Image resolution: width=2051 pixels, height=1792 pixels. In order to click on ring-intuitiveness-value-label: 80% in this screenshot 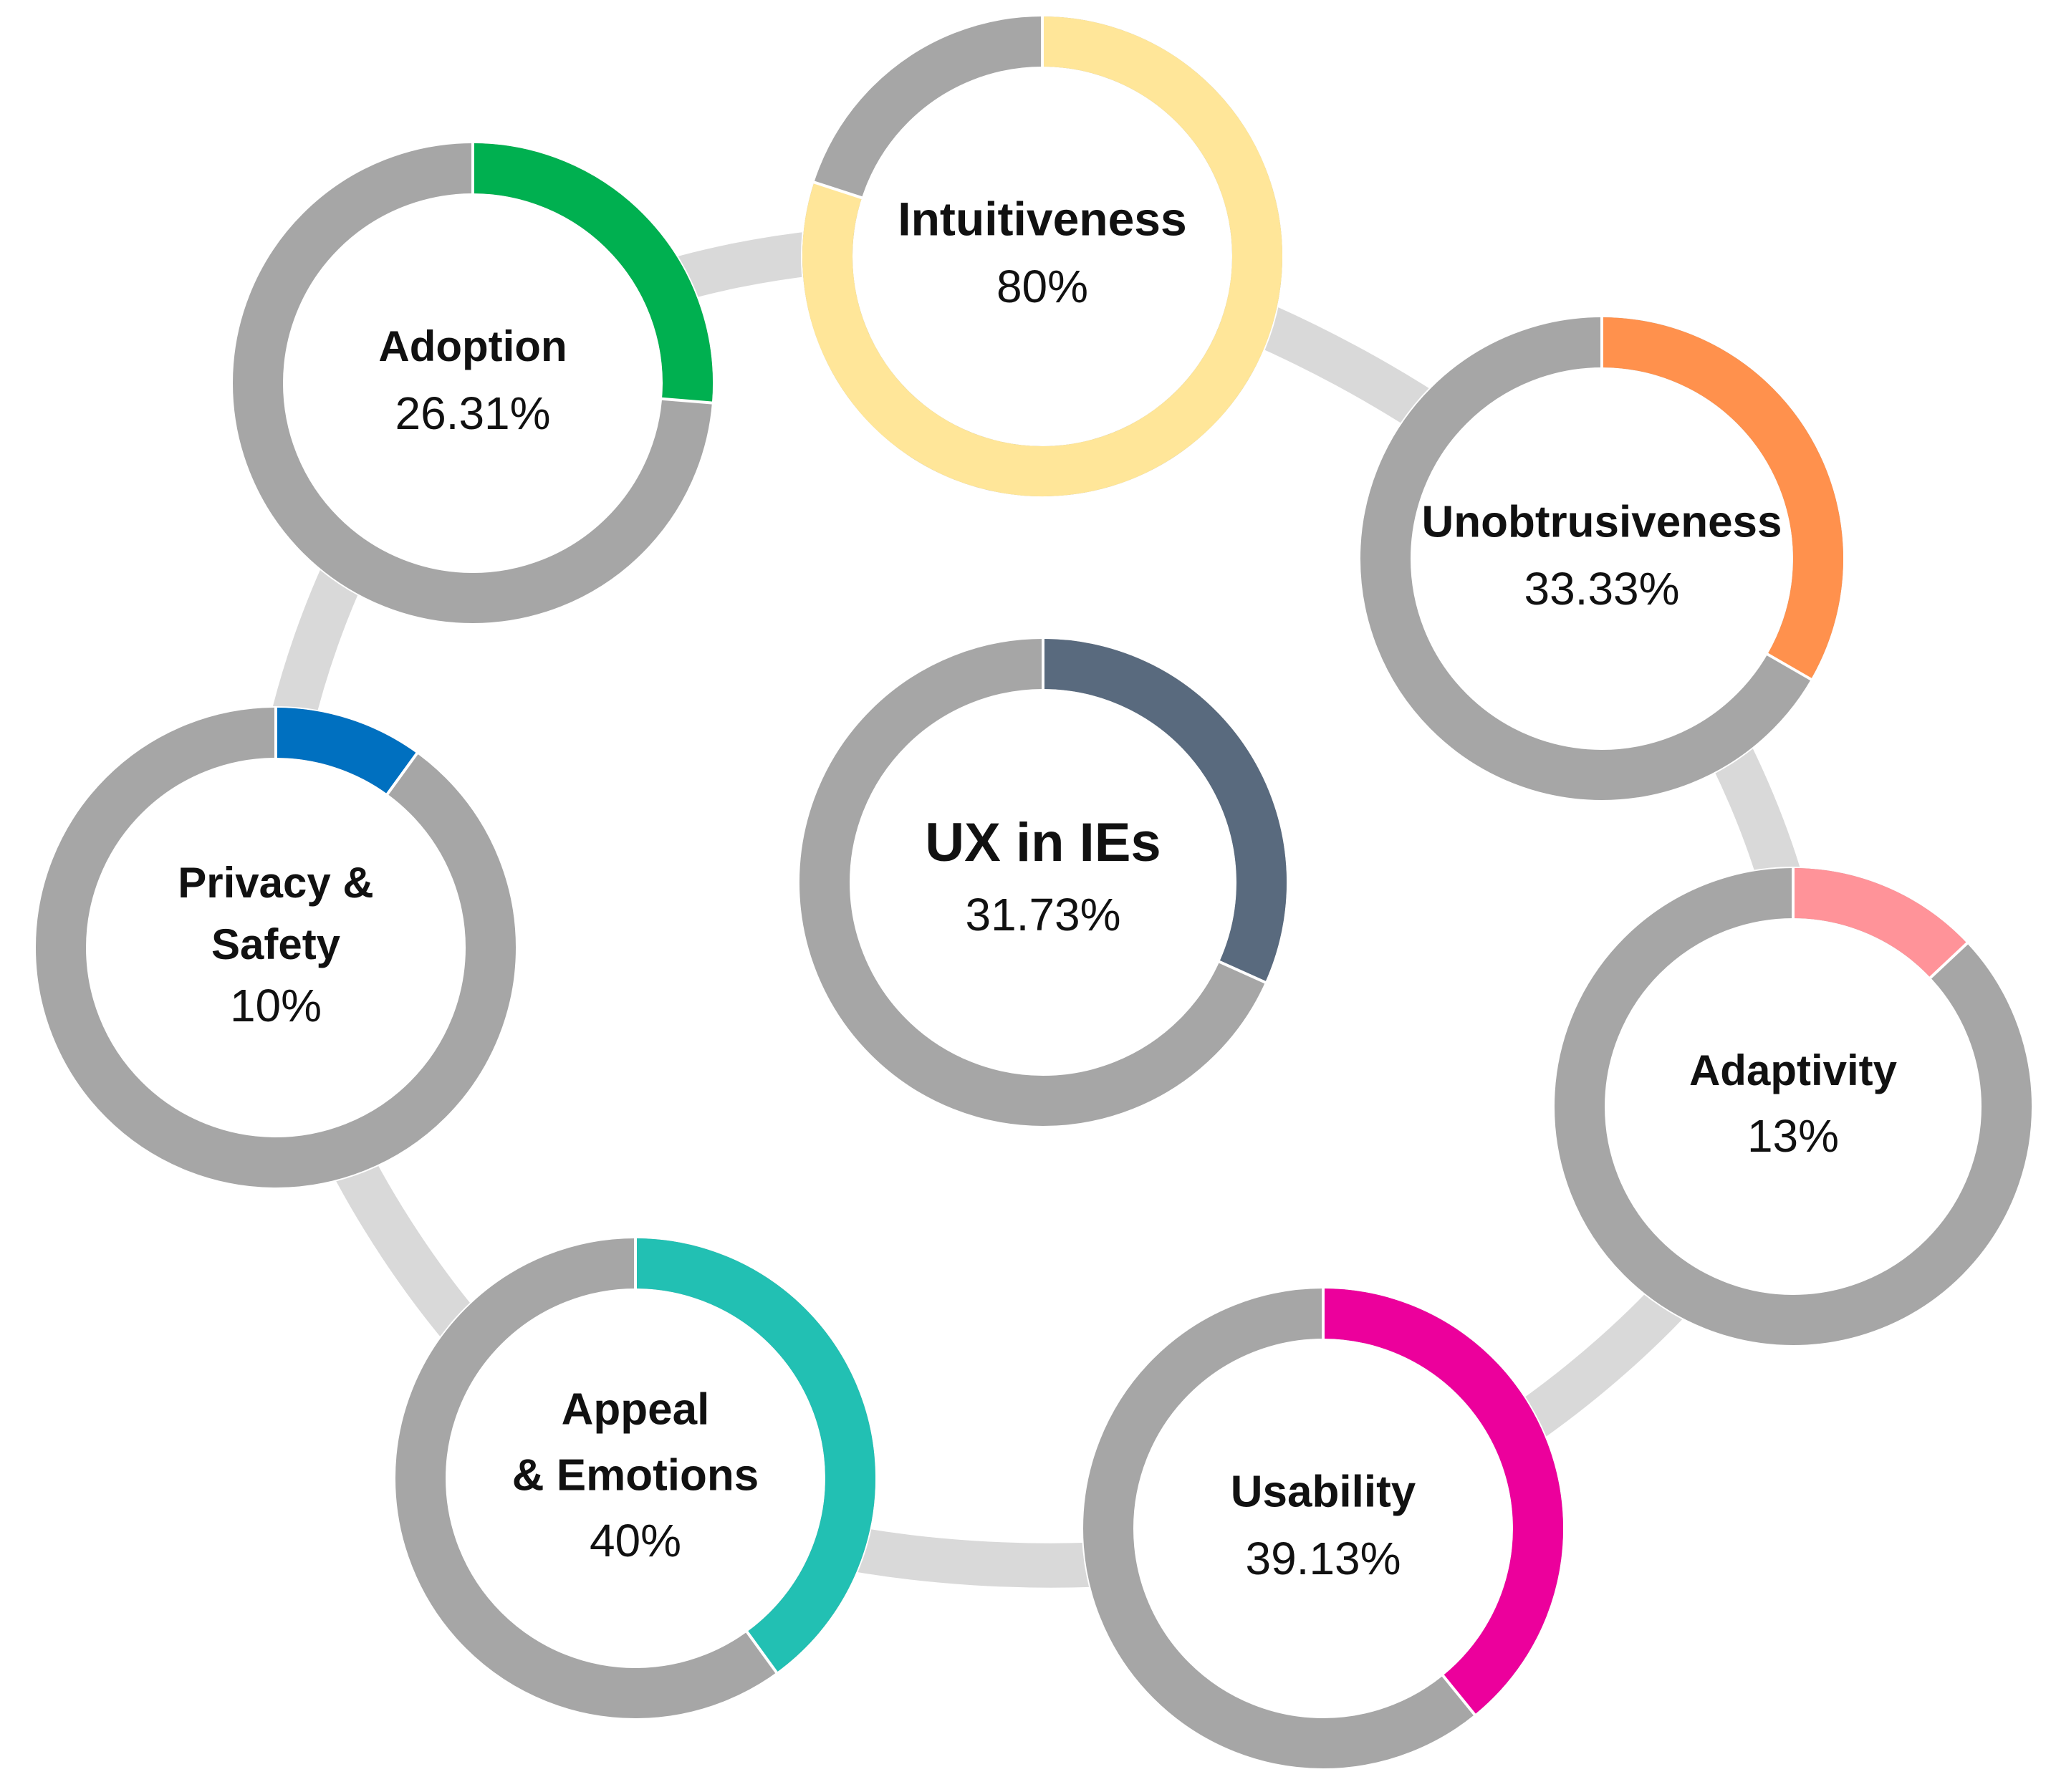, I will do `click(1042, 287)`.